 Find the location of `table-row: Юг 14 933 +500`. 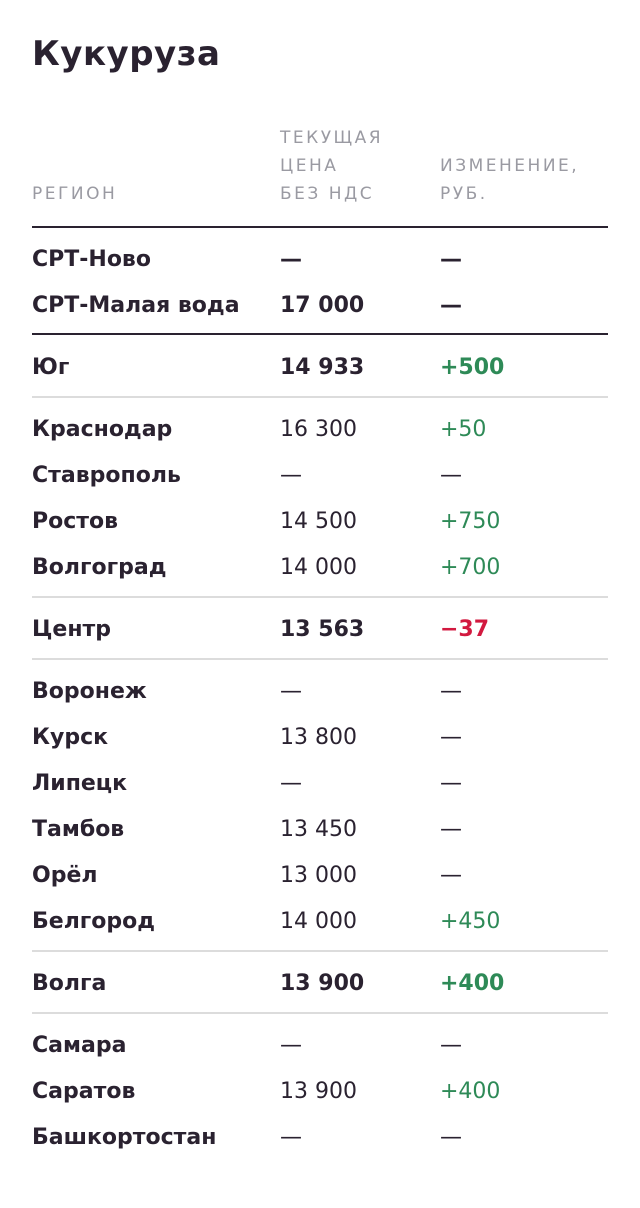

table-row: Юг 14 933 +500 is located at coordinates (320, 368).